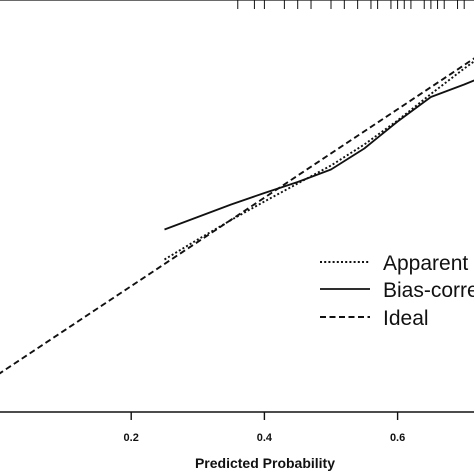 This screenshot has height=474, width=474. What do you see at coordinates (425, 263) in the screenshot?
I see `legend-label: Apparent` at bounding box center [425, 263].